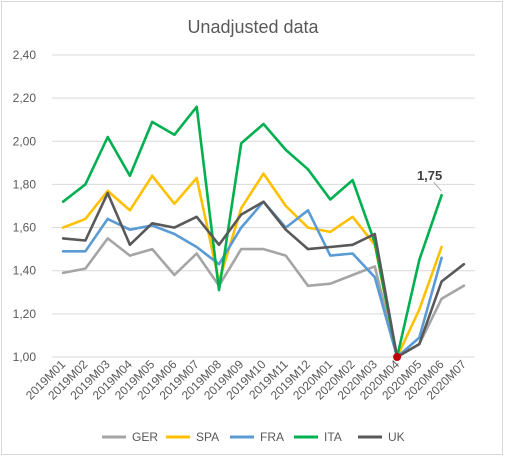  What do you see at coordinates (417, 264) in the screenshot?
I see `chart-markers: 1,75` at bounding box center [417, 264].